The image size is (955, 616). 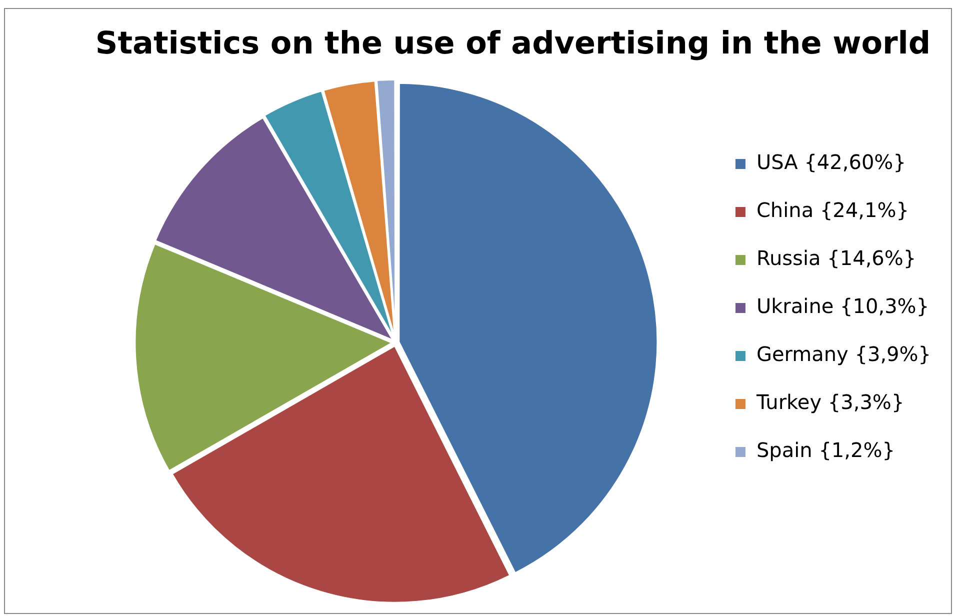 I want to click on legend-label: Russia {14,6%}, so click(x=836, y=258).